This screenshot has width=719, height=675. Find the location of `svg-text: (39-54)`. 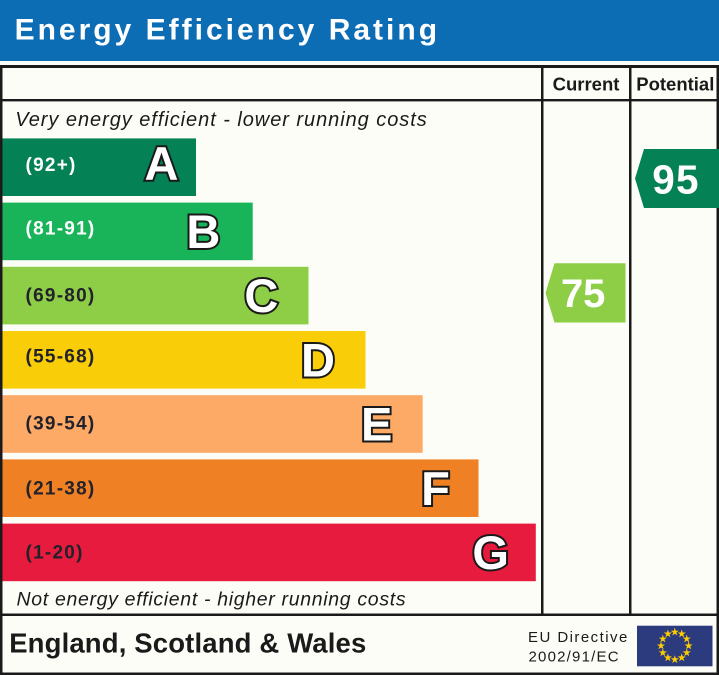

svg-text: (39-54) is located at coordinates (61, 424).